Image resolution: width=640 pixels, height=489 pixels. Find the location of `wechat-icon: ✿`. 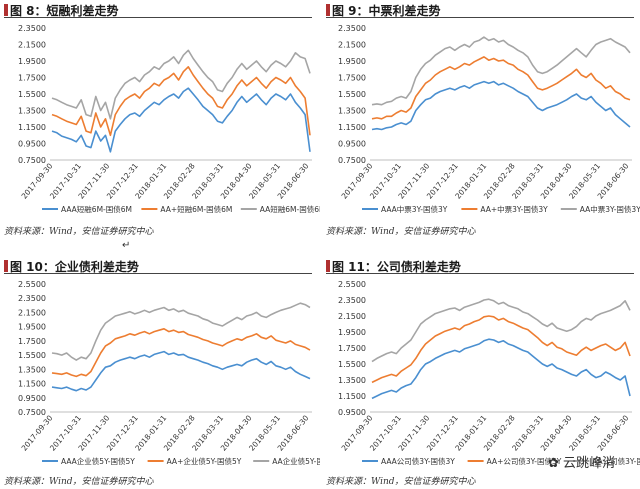

wechat-icon: ✿ is located at coordinates (553, 463).